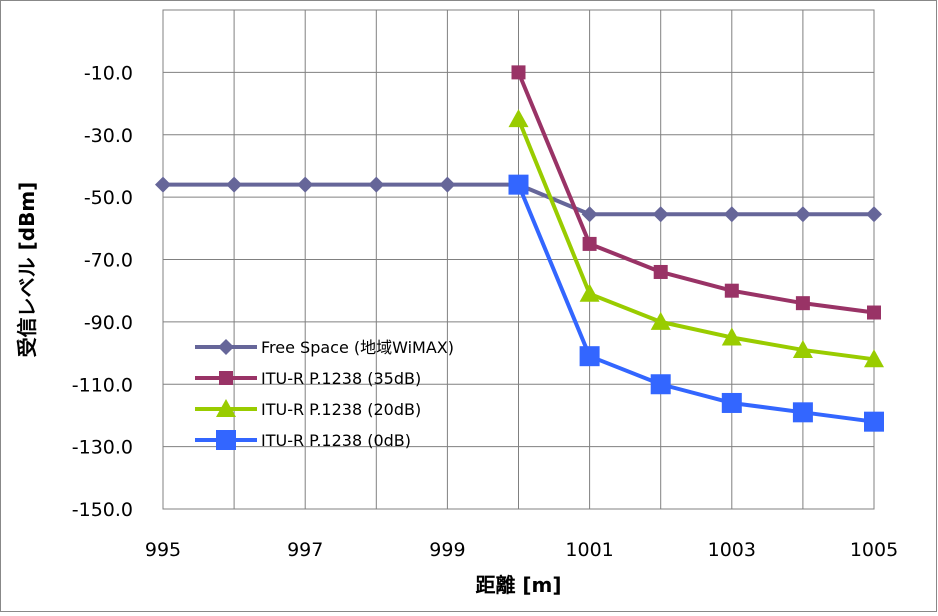  What do you see at coordinates (447, 550) in the screenshot?
I see `x-tick-label: 999` at bounding box center [447, 550].